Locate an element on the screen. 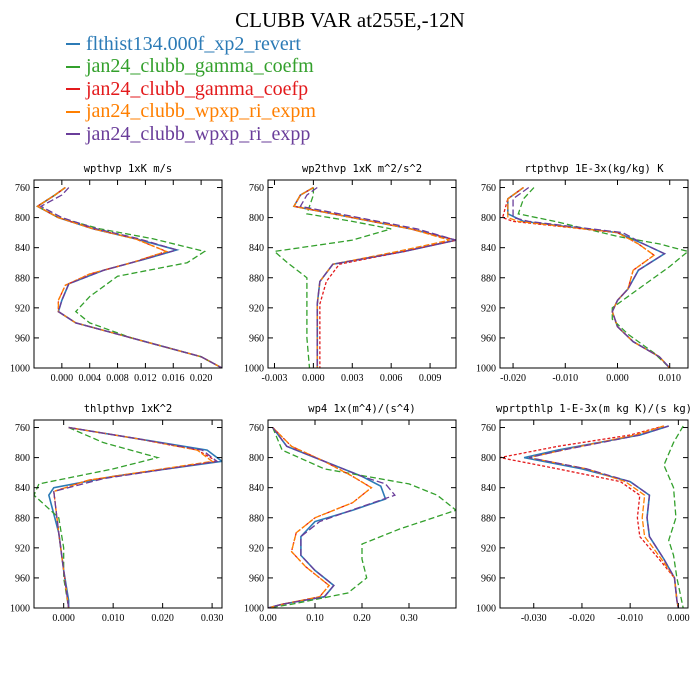 This screenshot has width=700, height=700. legend-item: jan24_clubb_wpxp_ri_expp is located at coordinates (191, 134).